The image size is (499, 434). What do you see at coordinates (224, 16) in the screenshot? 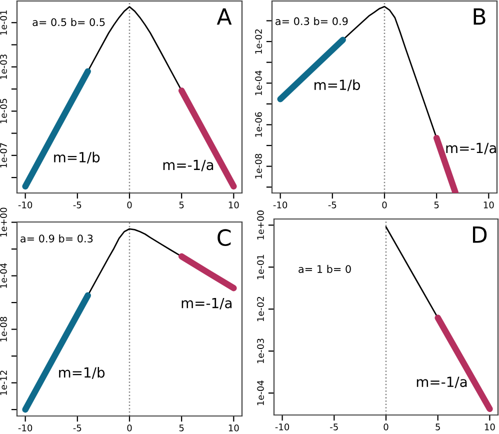
I see `chart-title: A` at bounding box center [224, 16].